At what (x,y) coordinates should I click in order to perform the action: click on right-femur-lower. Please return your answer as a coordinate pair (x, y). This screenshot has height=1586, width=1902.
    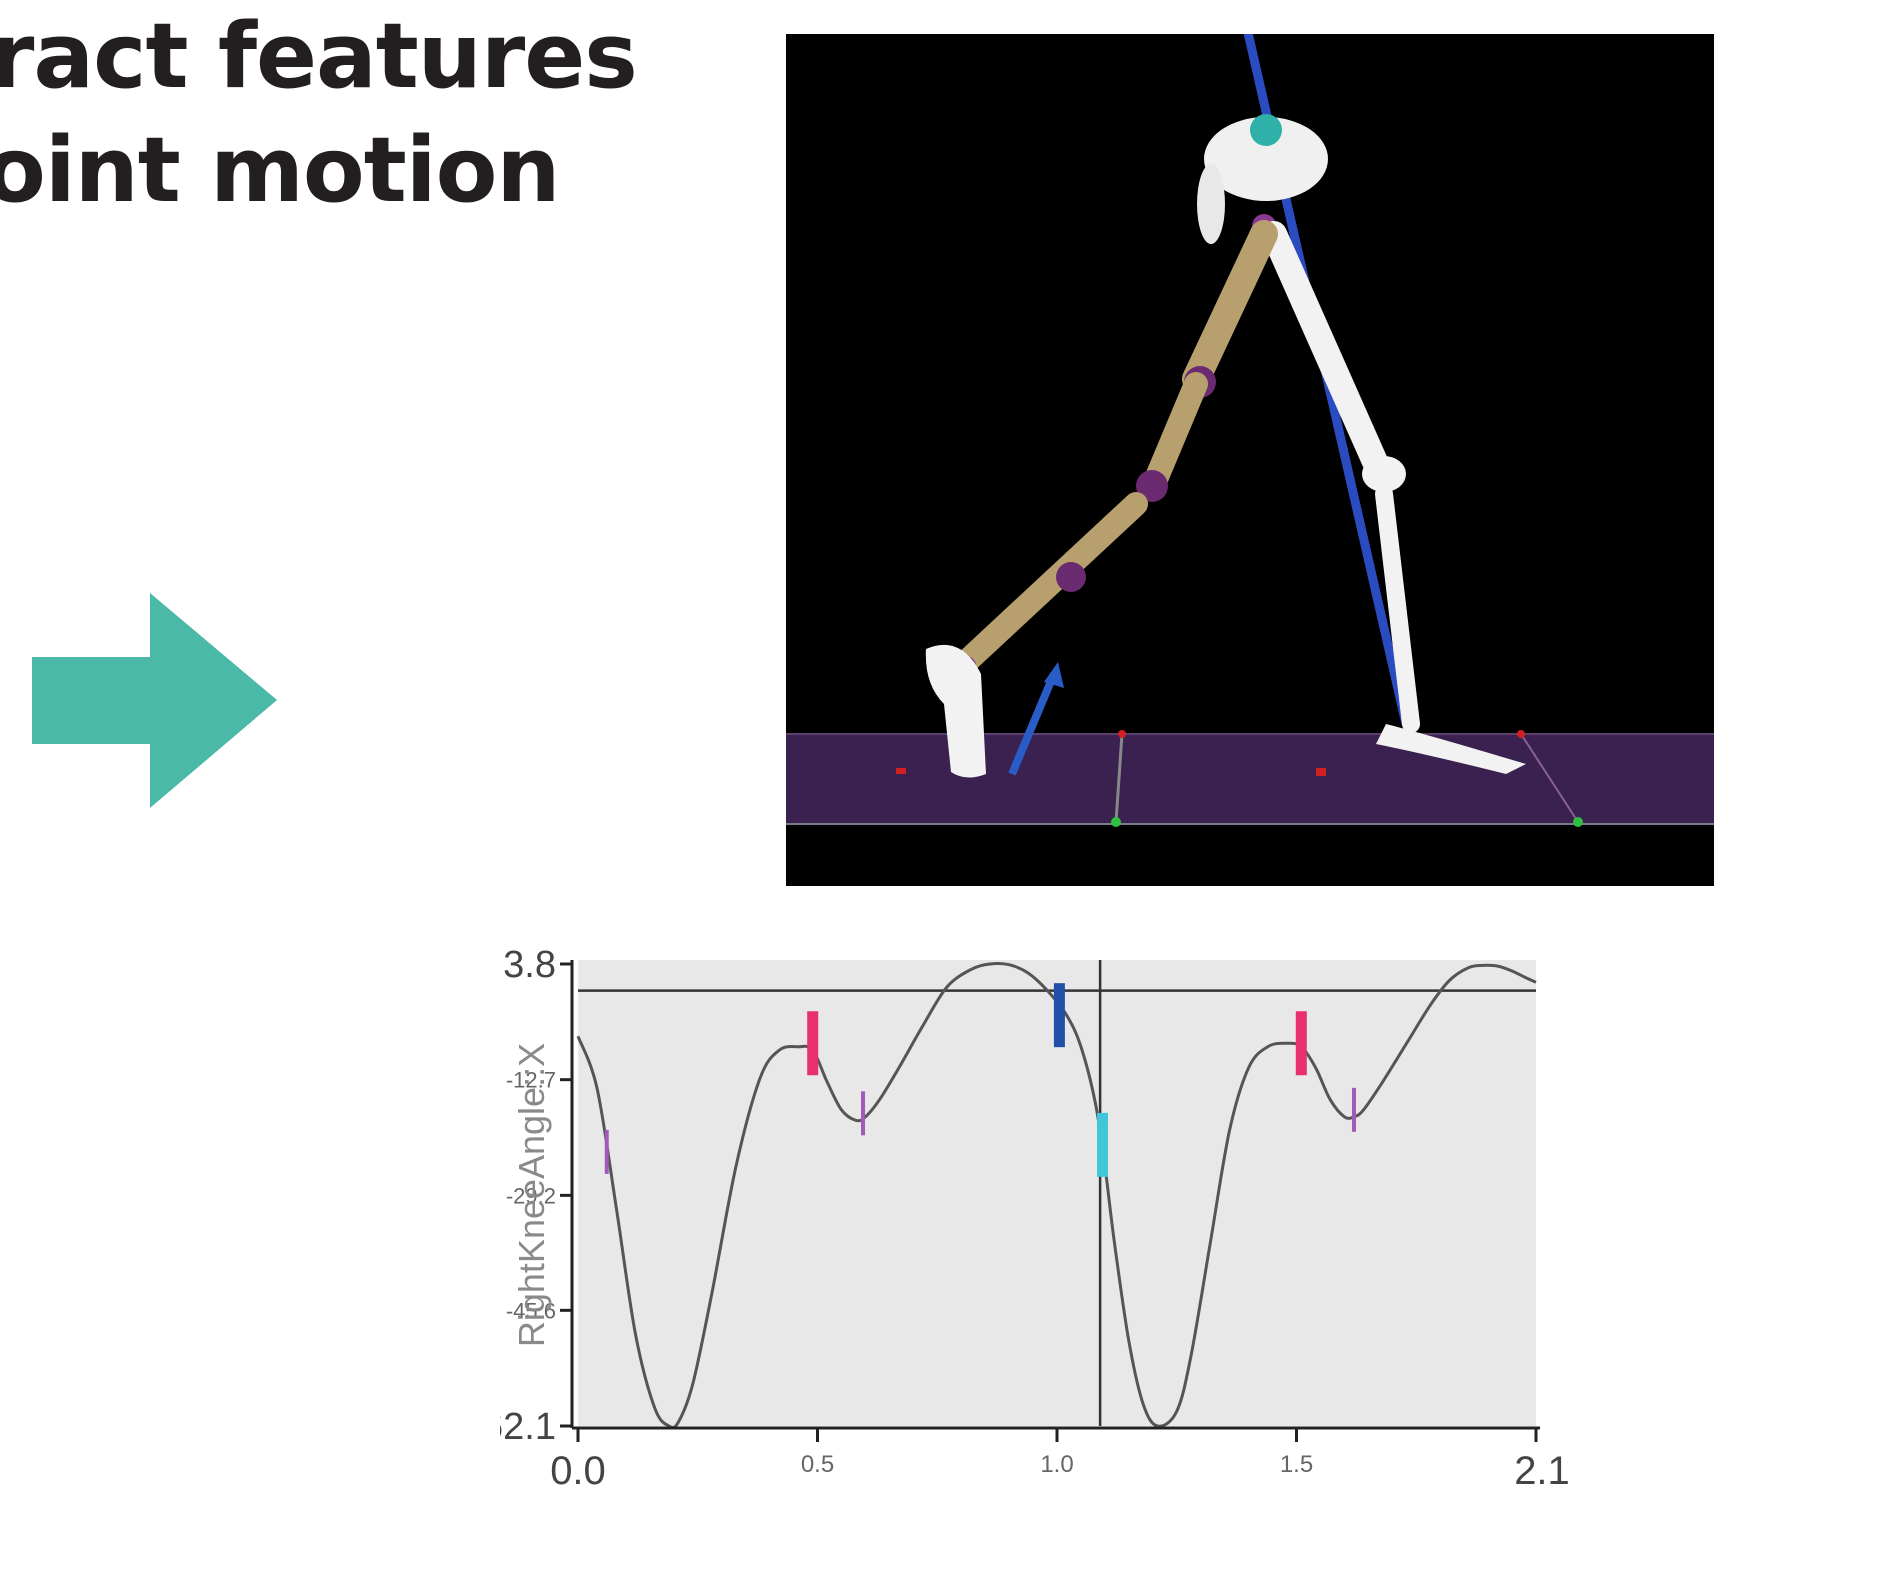
    Looking at the image, I should click on (1175, 434).